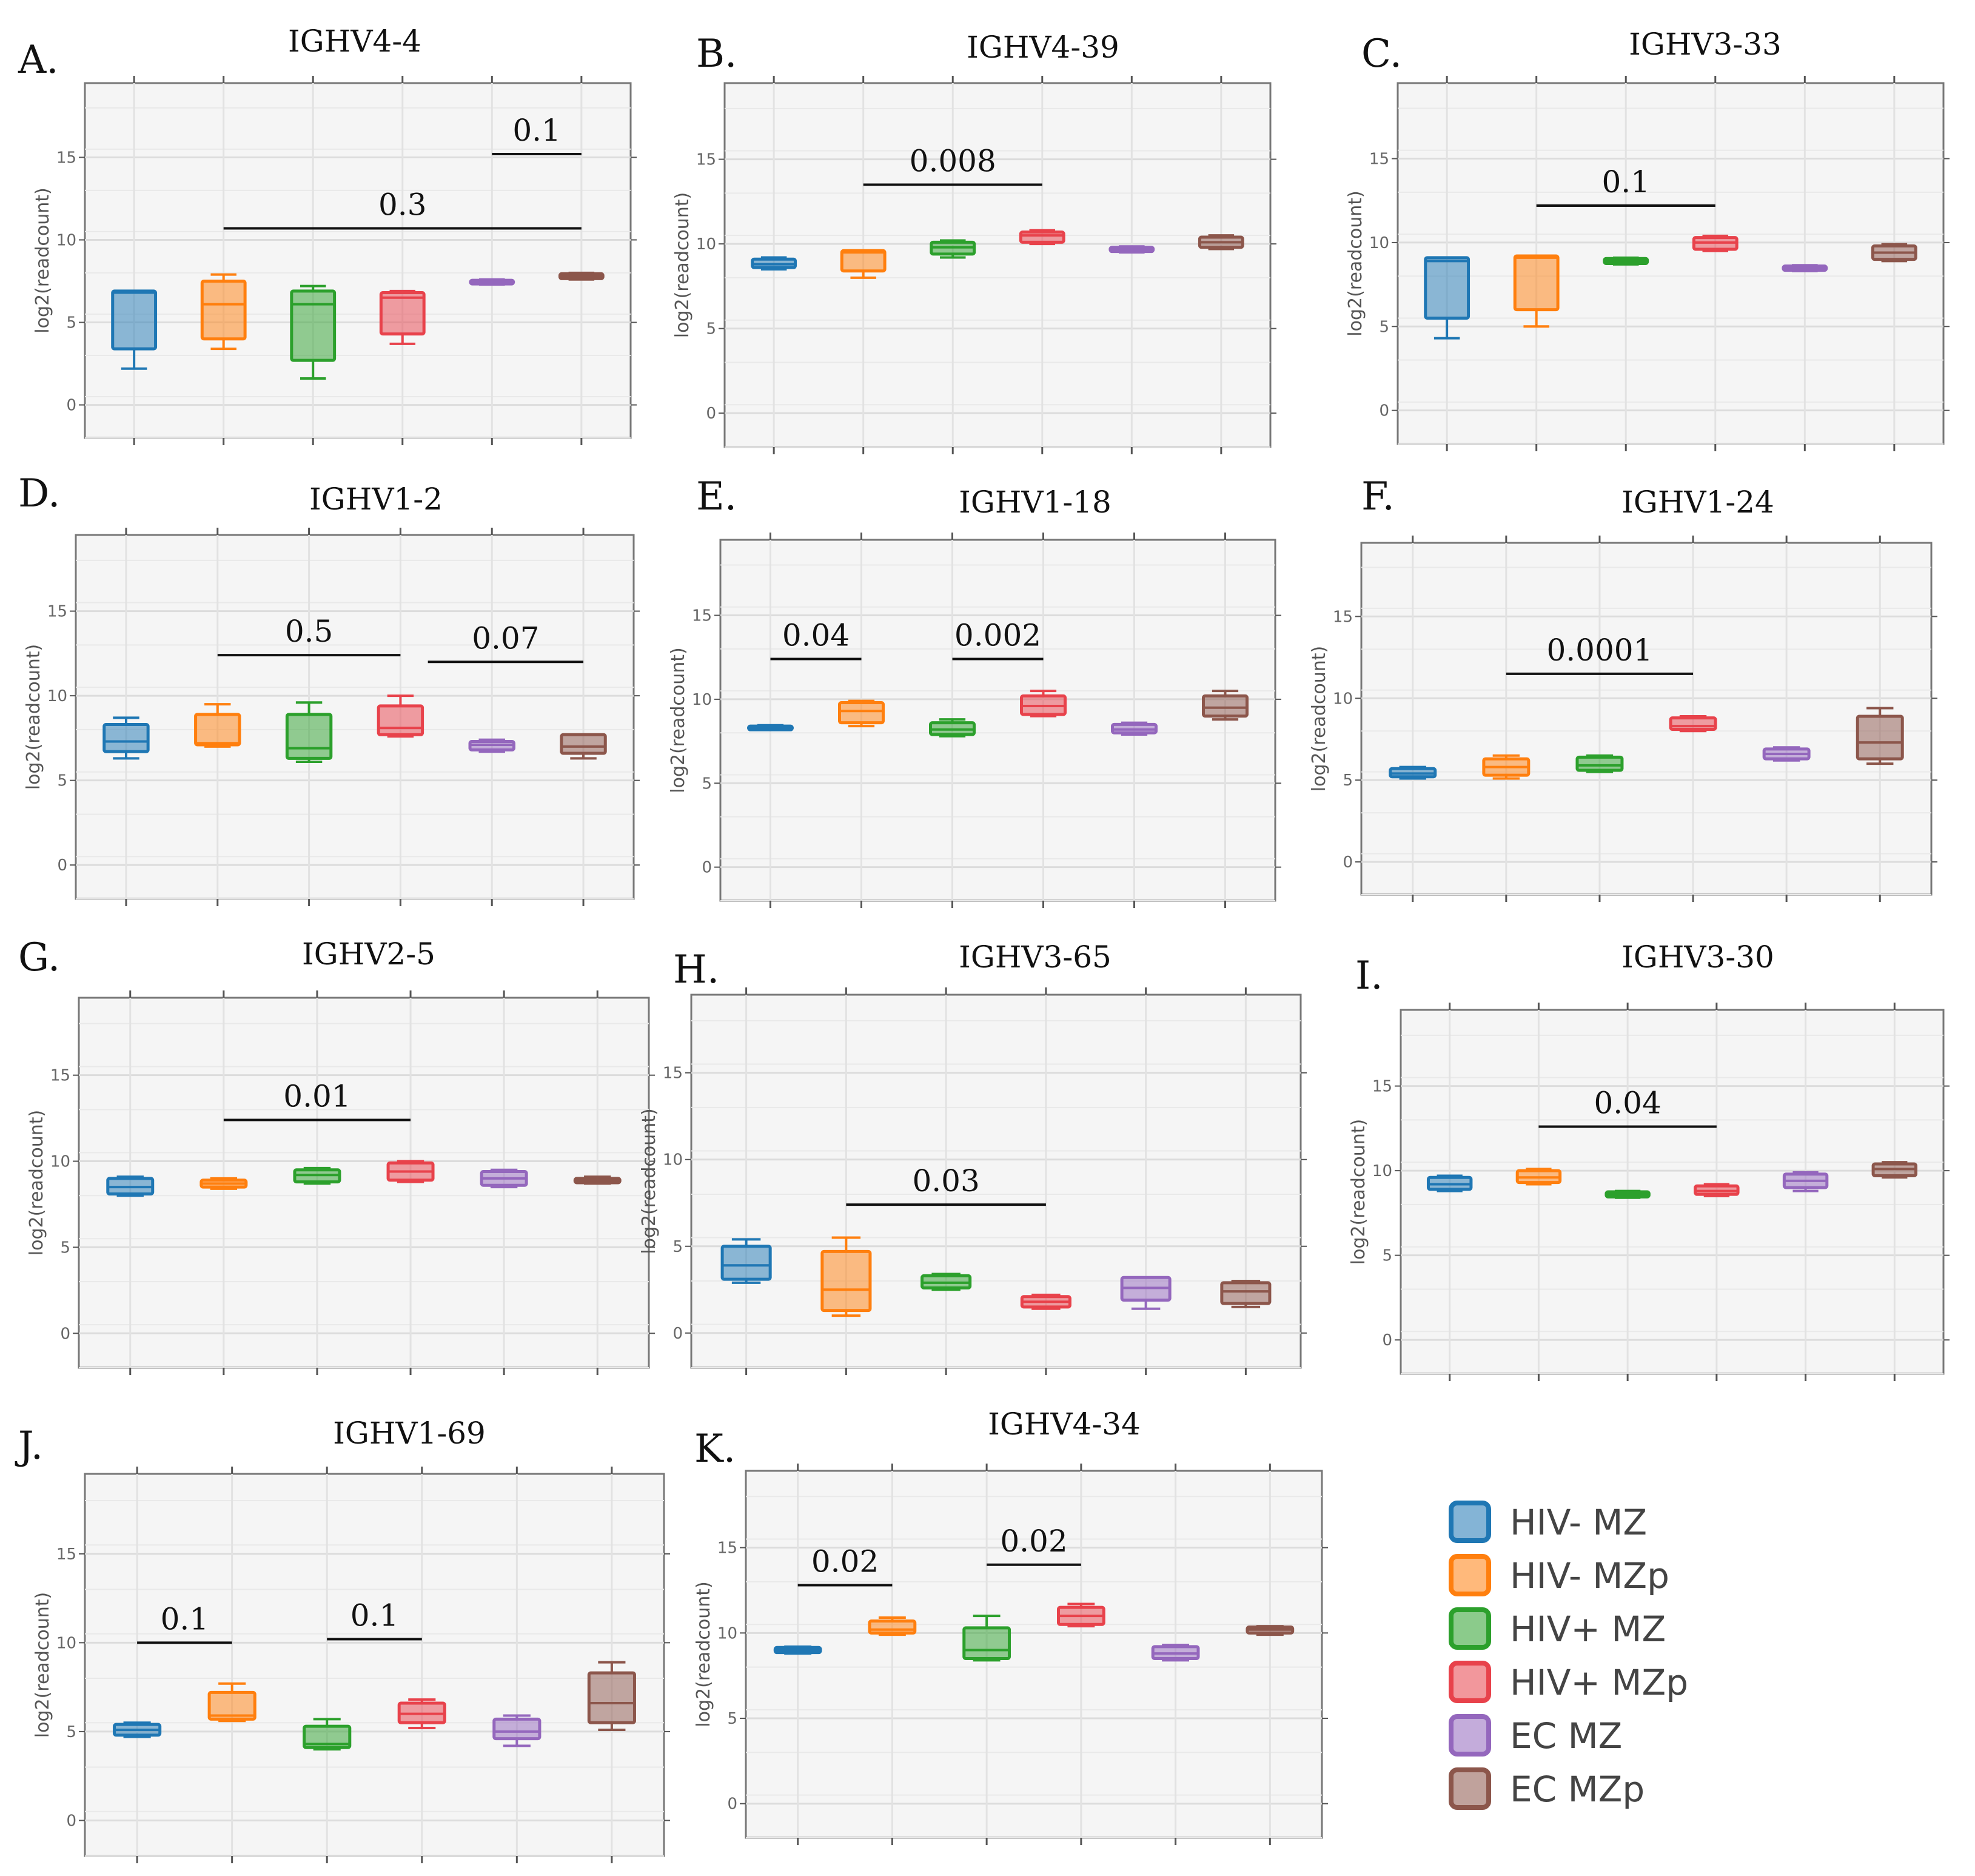 The height and width of the screenshot is (1876, 1975). I want to click on legend-item: HIV+ MZp, so click(1569, 1682).